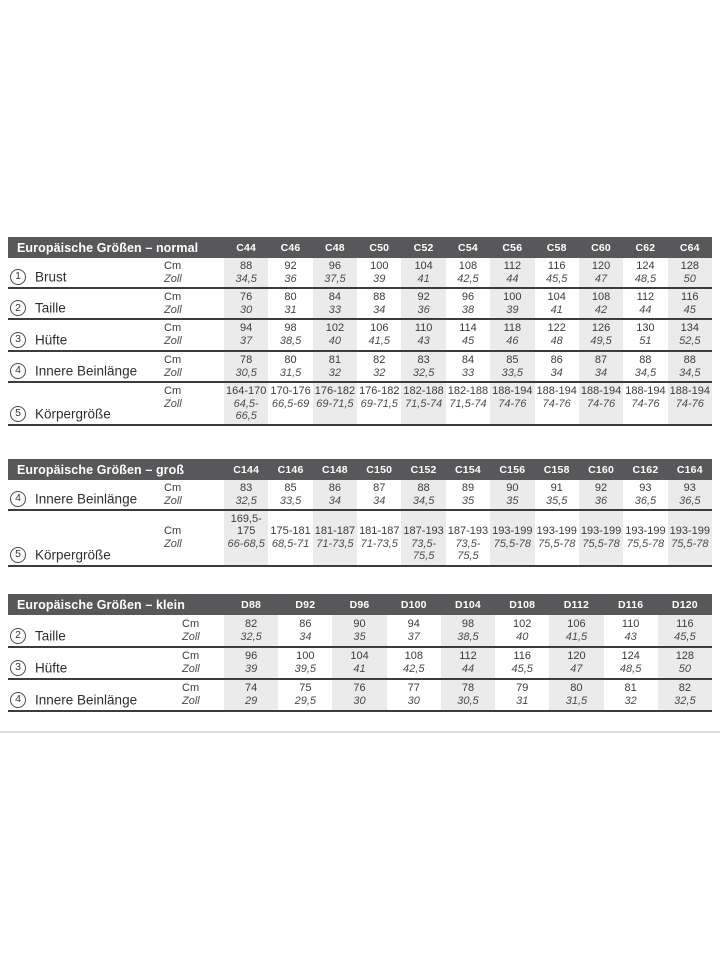 Image resolution: width=720 pixels, height=960 pixels. I want to click on cm-values-row: 3 Hüfte Cm 96 100 104 108 112 116 120 124 128, so click(360, 662).